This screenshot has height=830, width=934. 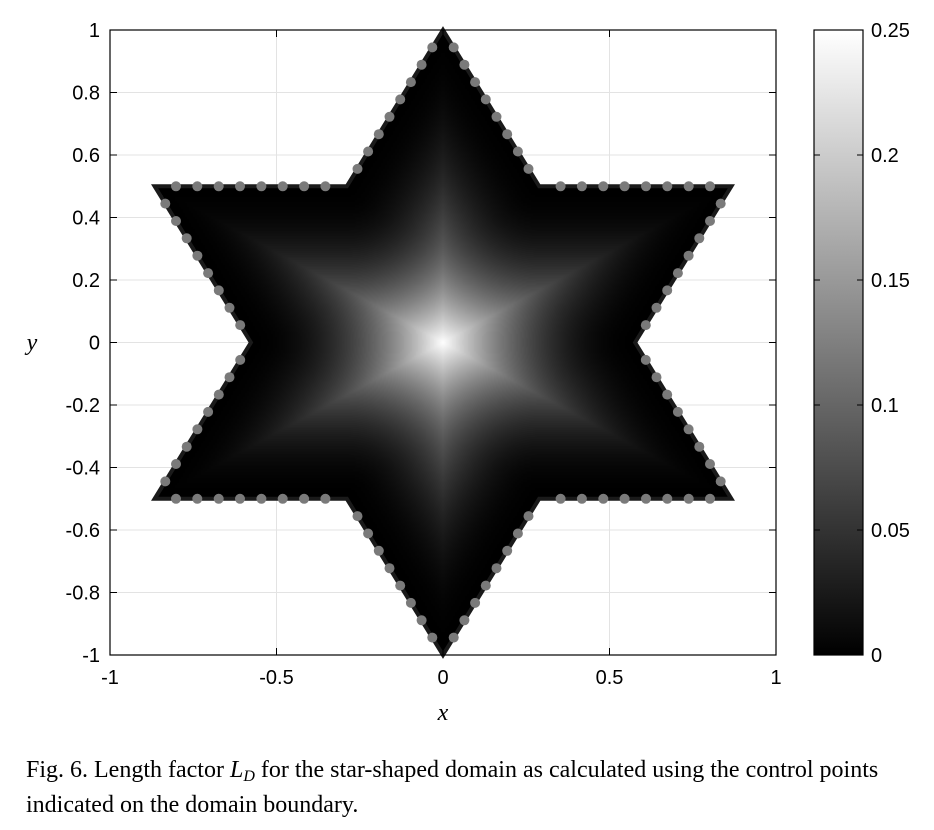 I want to click on colorbar-tick-label: 0.25, so click(x=890, y=31).